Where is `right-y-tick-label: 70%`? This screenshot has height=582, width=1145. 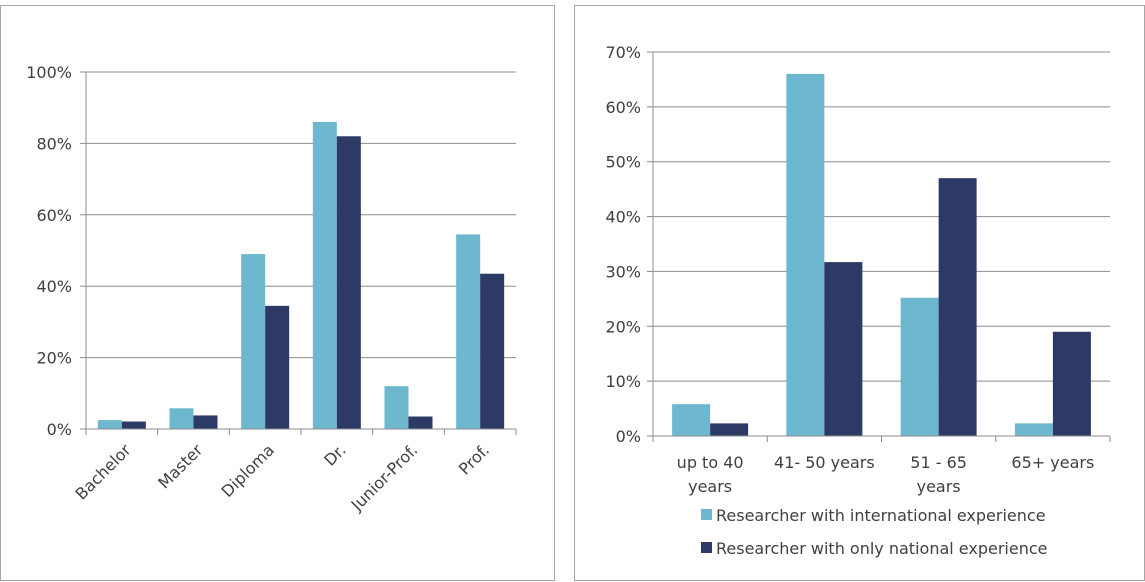
right-y-tick-label: 70% is located at coordinates (623, 52).